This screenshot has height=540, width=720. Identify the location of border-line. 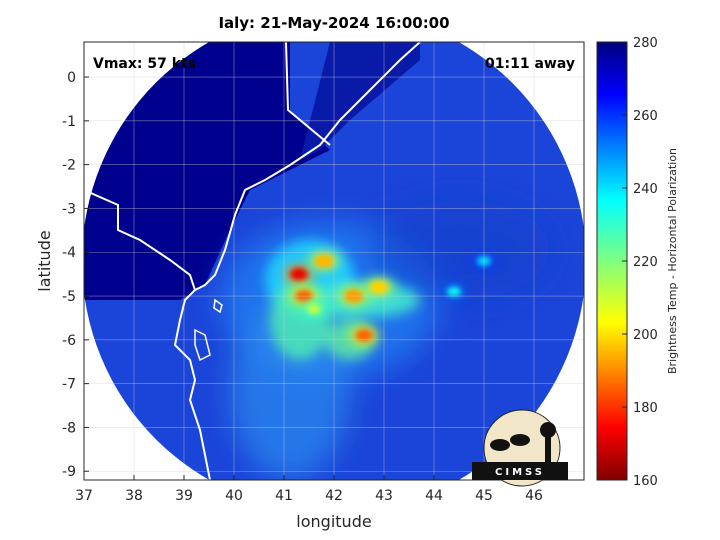
(308, 94).